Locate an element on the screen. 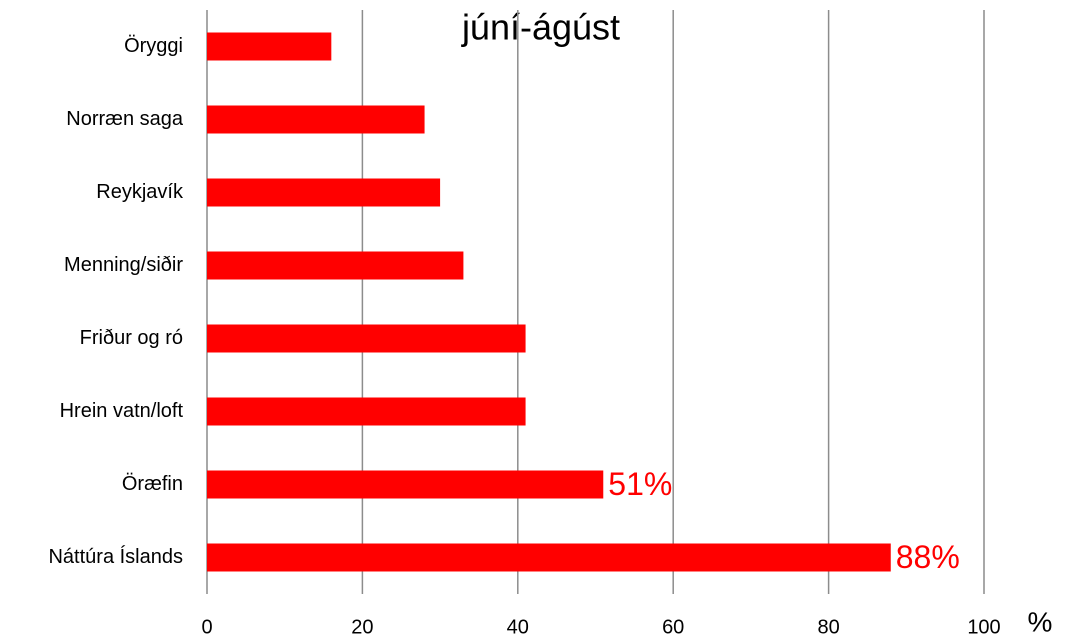  x-tick-label: 40 is located at coordinates (518, 627).